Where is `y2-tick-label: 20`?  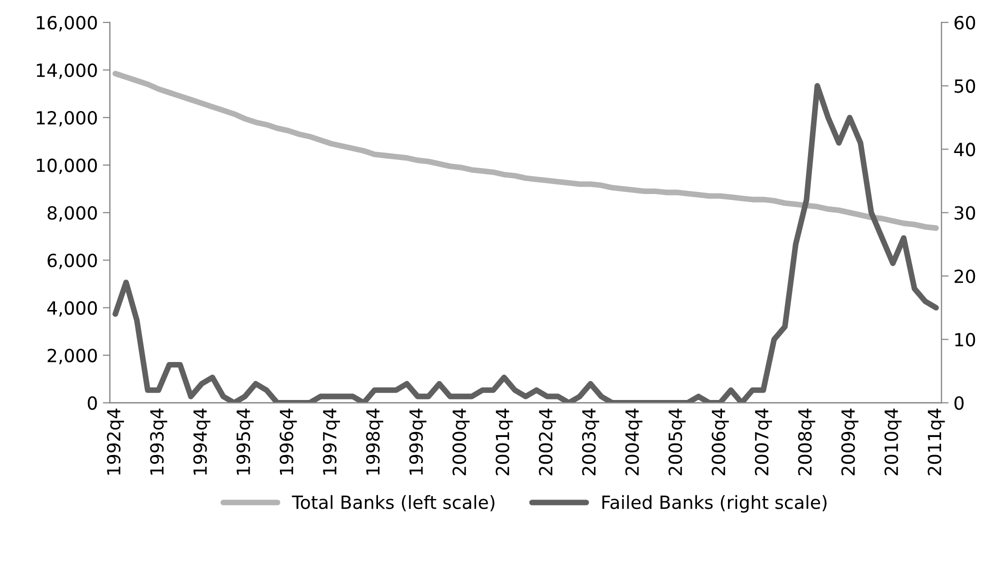
y2-tick-label: 20 is located at coordinates (965, 276).